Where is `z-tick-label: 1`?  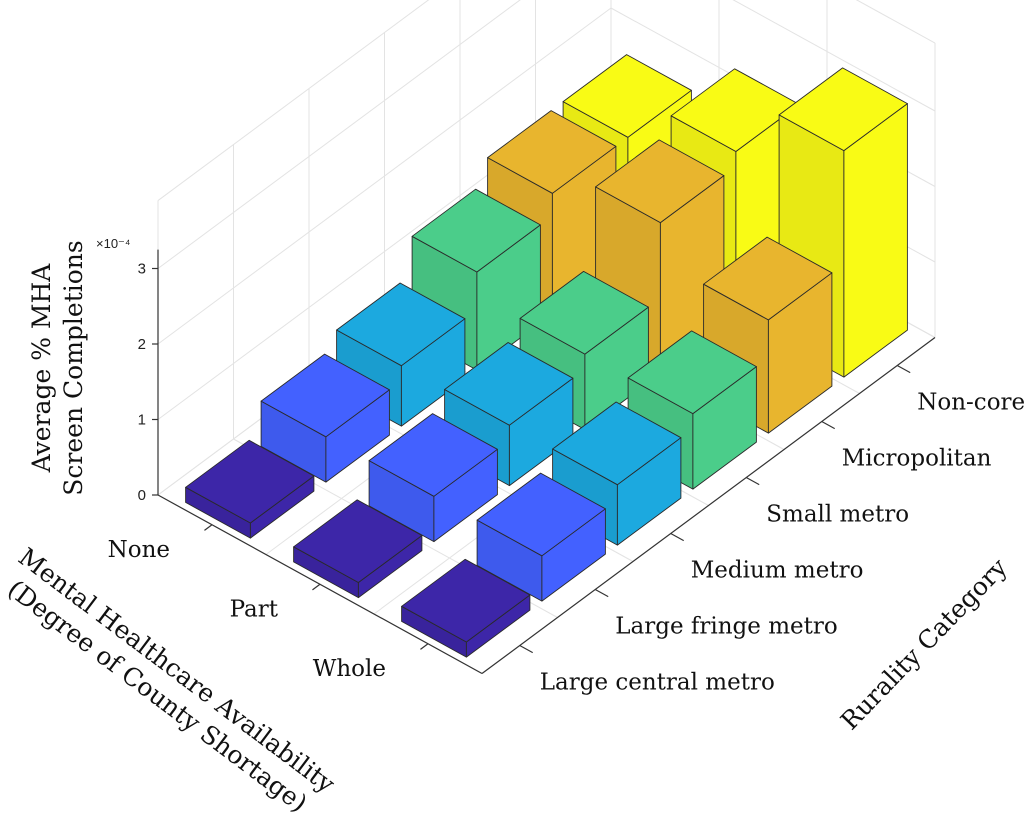 z-tick-label: 1 is located at coordinates (142, 420).